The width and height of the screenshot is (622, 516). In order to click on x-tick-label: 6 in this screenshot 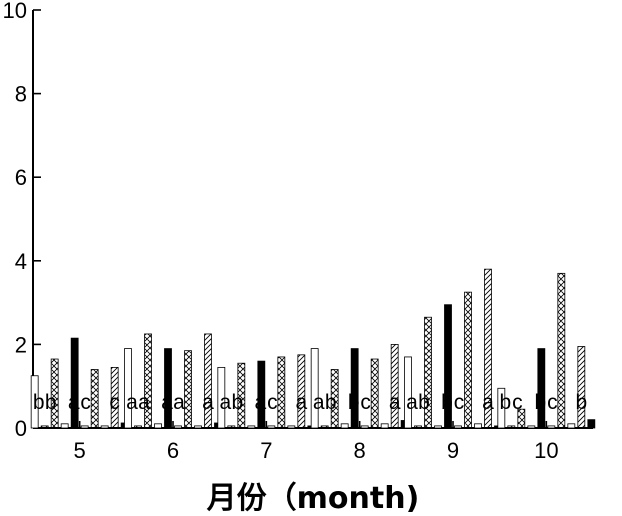, I will do `click(173, 450)`.